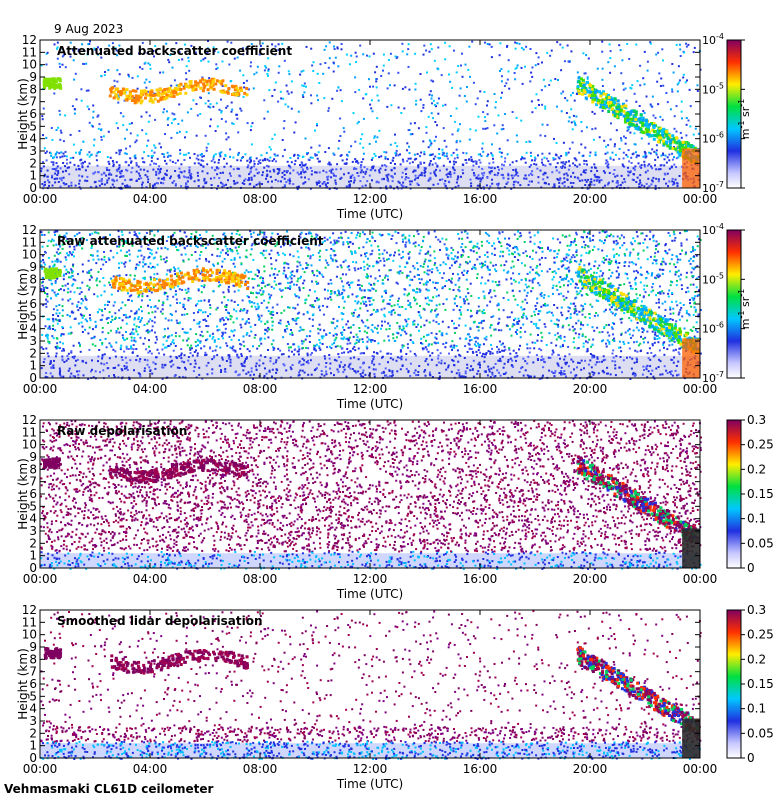  What do you see at coordinates (480, 199) in the screenshot?
I see `x-tick-label: 16:00` at bounding box center [480, 199].